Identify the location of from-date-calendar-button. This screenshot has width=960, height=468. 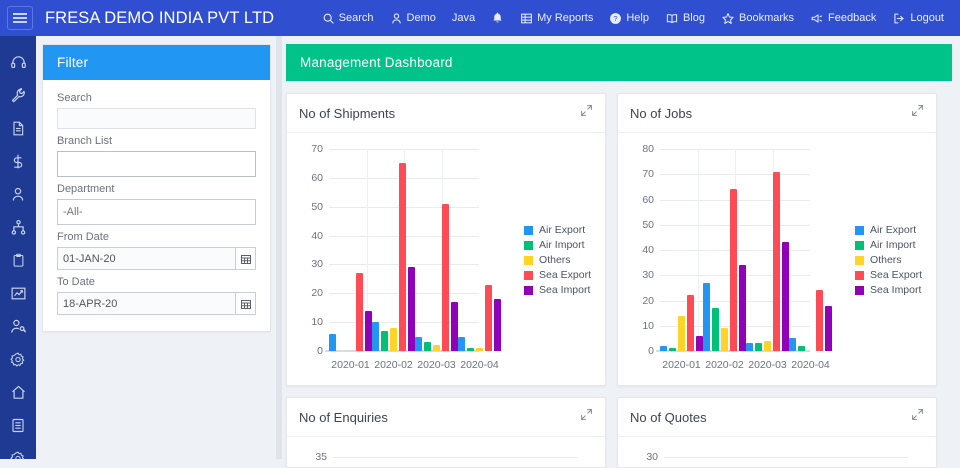
(245, 258).